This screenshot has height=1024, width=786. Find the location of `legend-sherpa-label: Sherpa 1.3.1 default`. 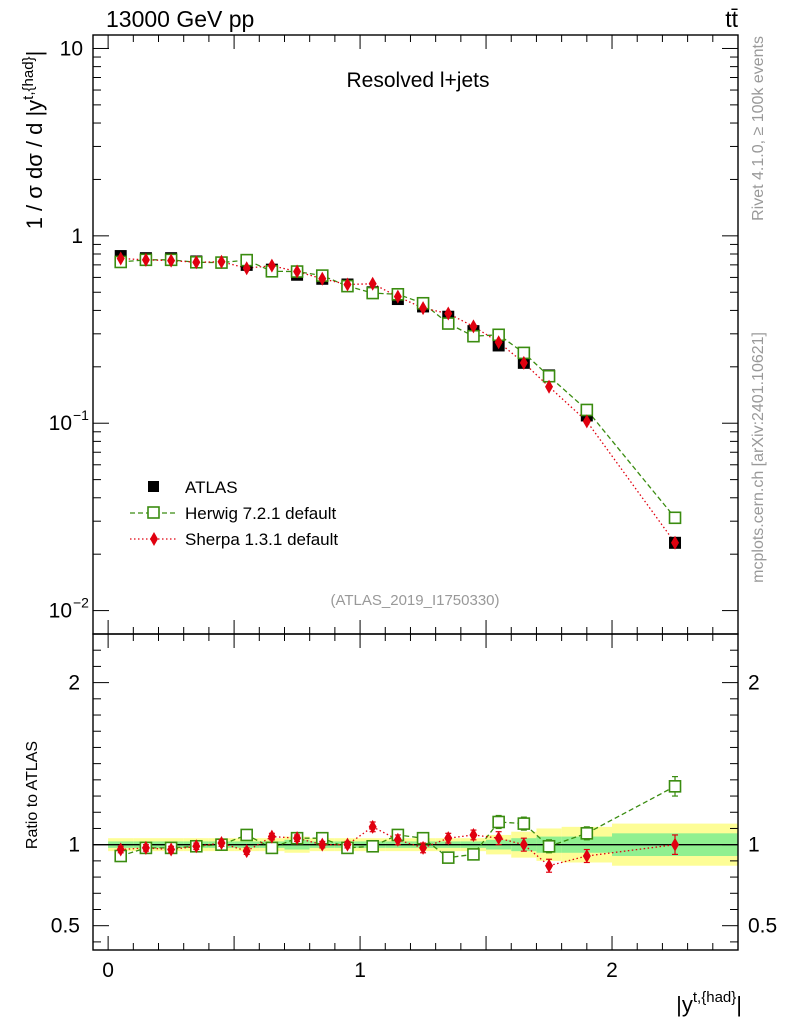

legend-sherpa-label: Sherpa 1.3.1 default is located at coordinates (261, 539).